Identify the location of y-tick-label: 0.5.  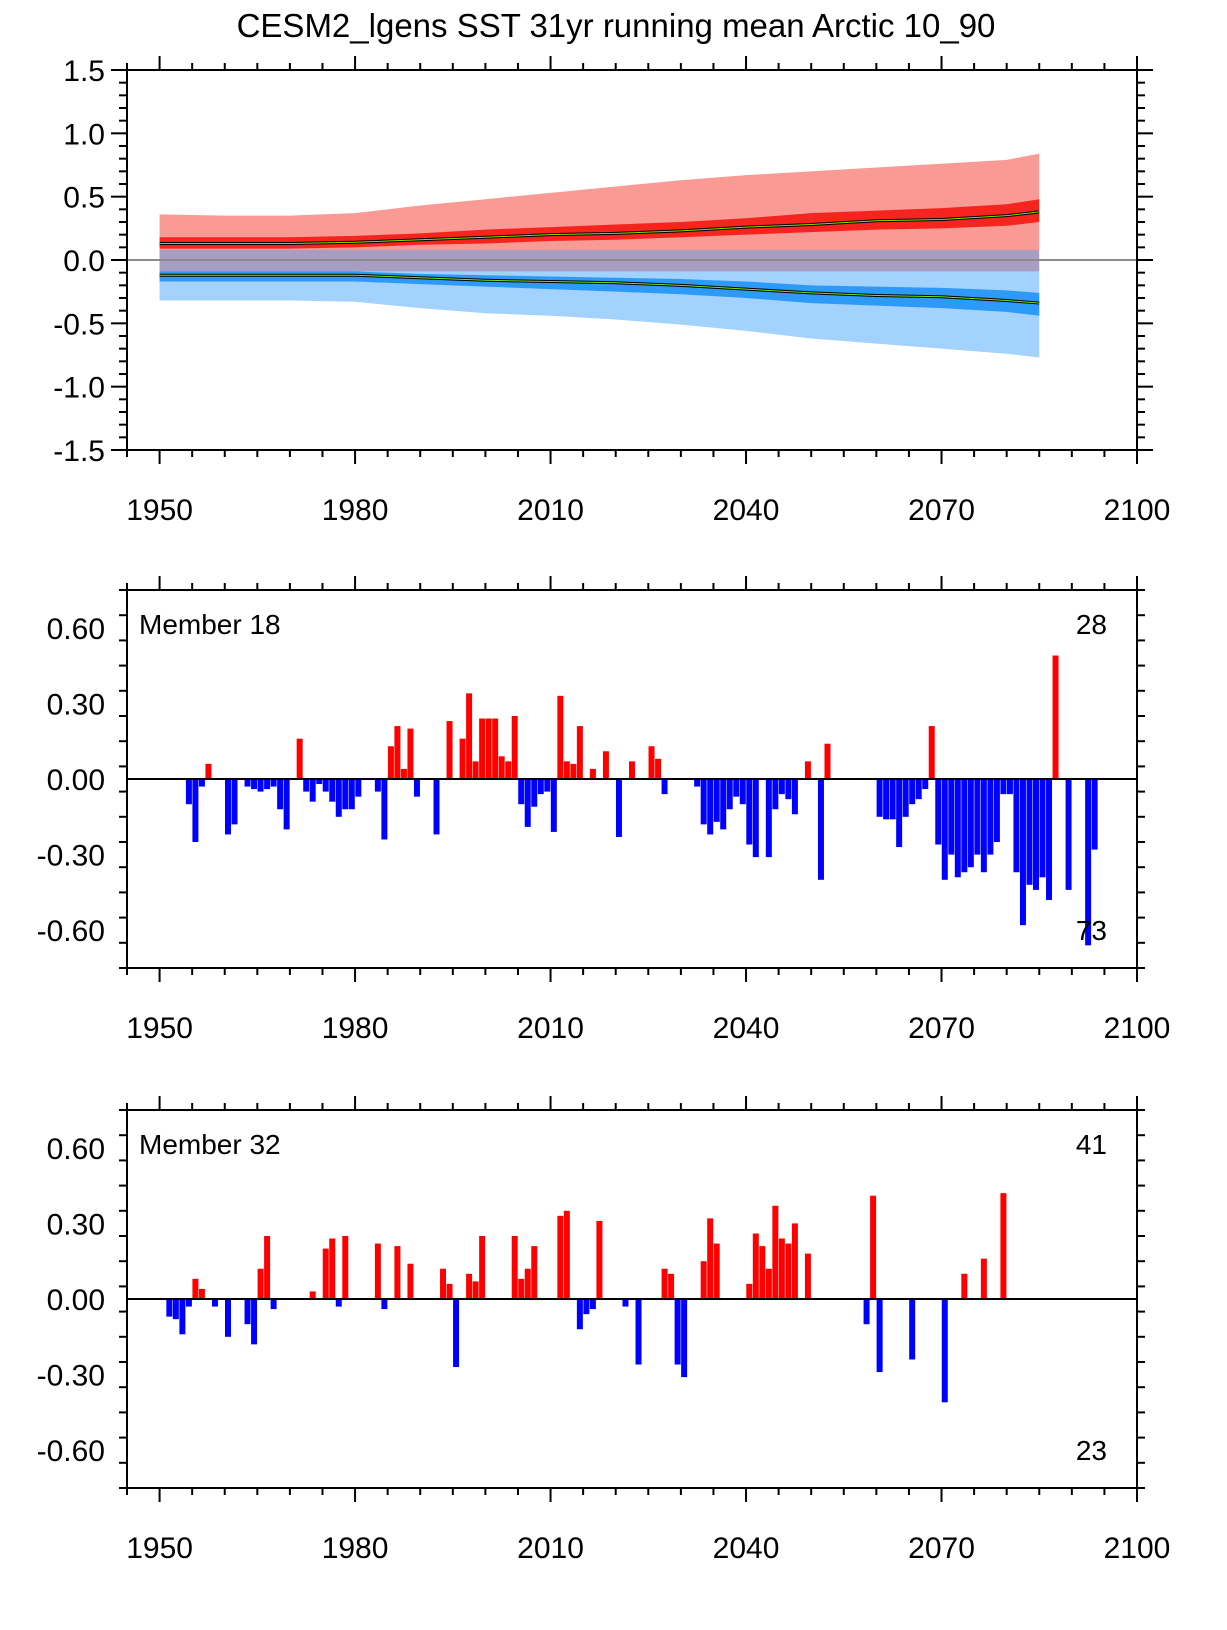
(84, 198).